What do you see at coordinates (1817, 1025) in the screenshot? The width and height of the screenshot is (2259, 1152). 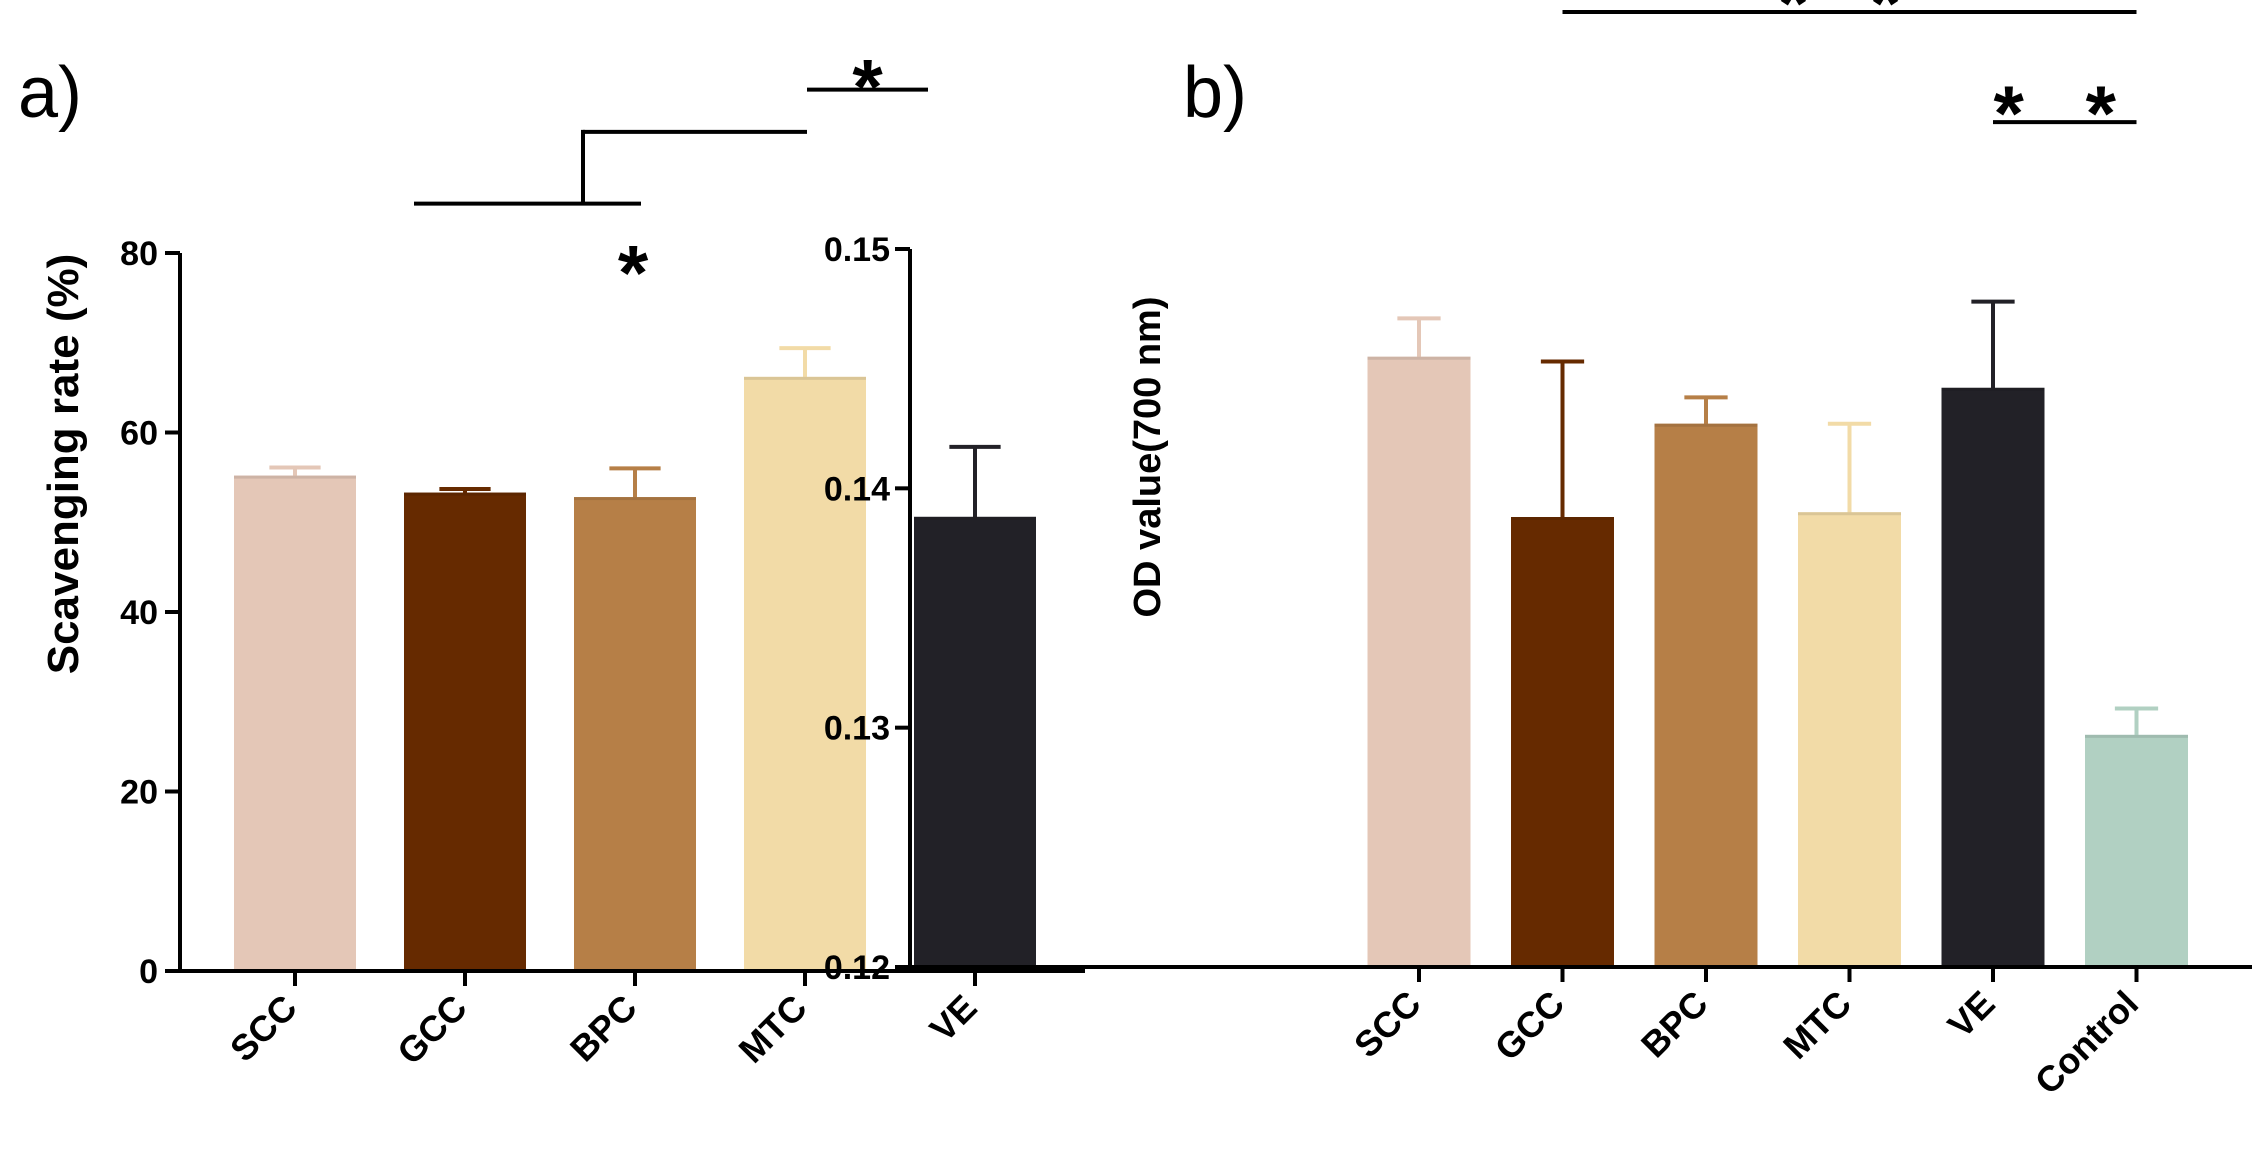 I see `x-tick-label-b-mtc: MTC` at bounding box center [1817, 1025].